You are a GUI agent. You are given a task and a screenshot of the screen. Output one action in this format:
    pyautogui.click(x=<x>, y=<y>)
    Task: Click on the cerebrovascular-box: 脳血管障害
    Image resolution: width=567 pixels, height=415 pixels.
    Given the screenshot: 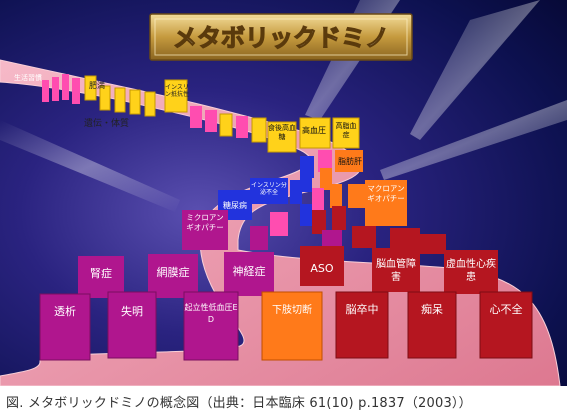 What is the action you would take?
    pyautogui.click(x=396, y=271)
    